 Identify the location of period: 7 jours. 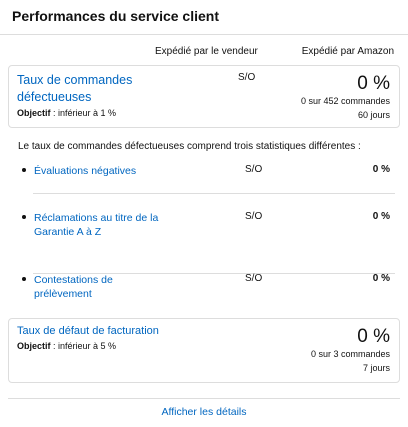
(376, 368).